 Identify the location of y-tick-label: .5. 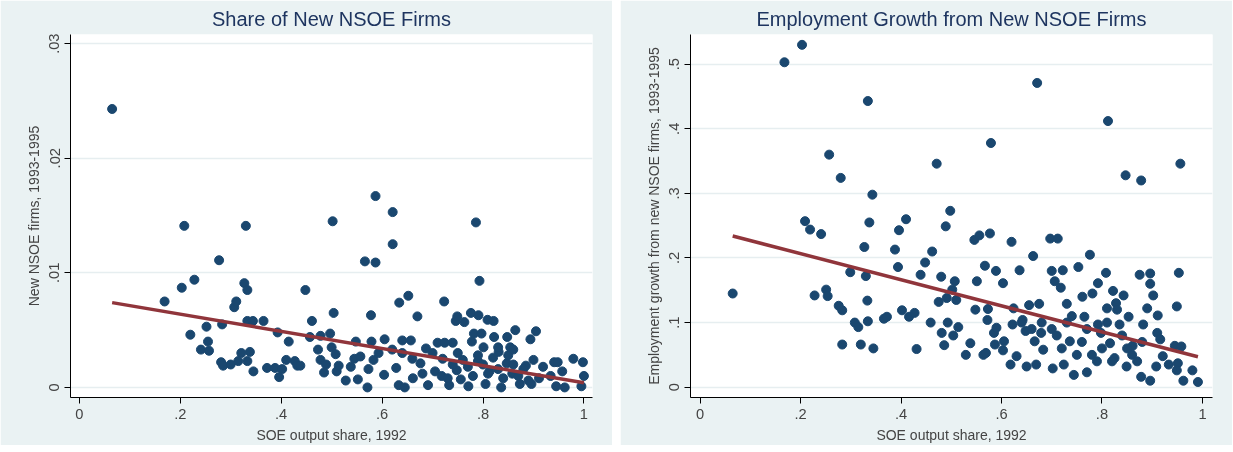
(674, 64).